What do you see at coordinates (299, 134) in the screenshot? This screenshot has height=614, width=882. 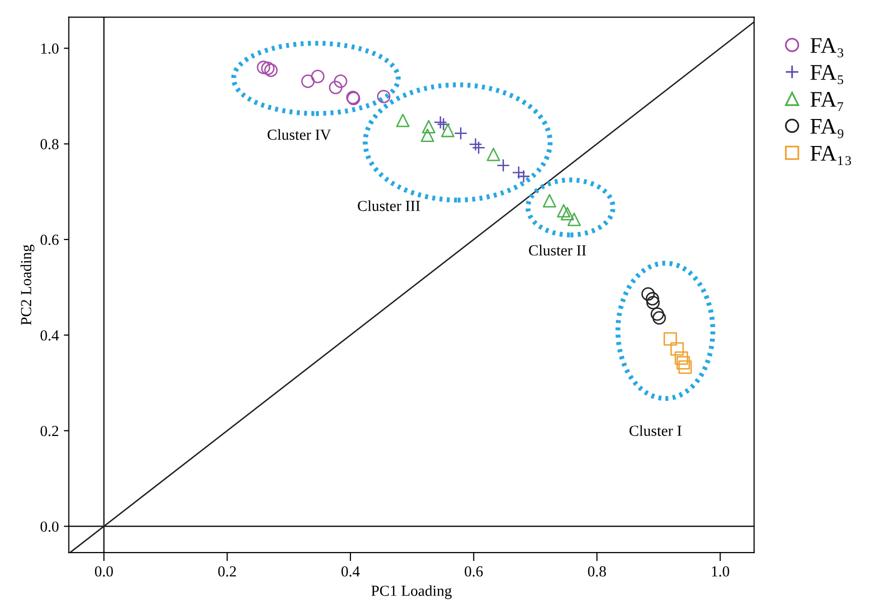 I see `annotation: Cluster IV` at bounding box center [299, 134].